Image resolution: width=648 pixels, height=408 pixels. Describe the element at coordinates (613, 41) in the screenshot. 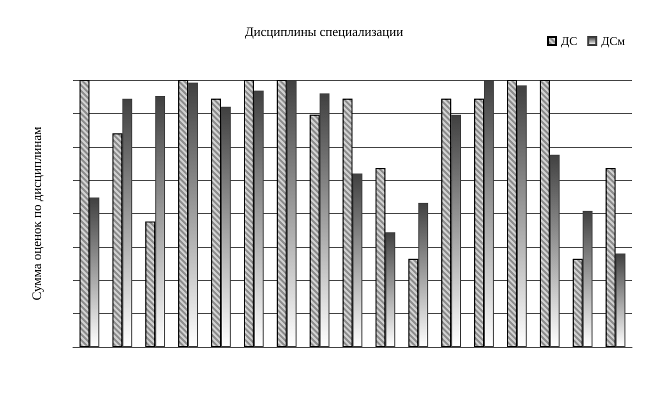

I see `legend-label: ДСм` at that location.